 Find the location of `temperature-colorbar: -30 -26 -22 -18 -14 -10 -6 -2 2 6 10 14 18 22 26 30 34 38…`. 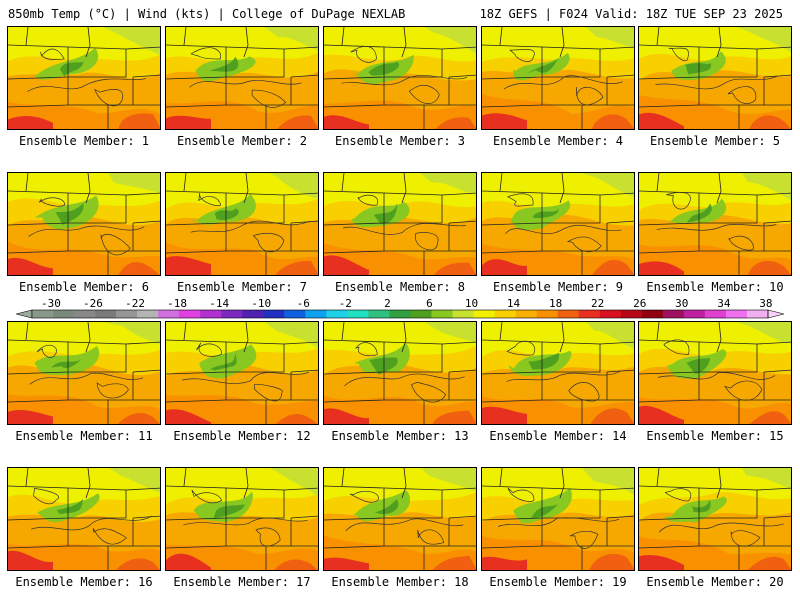

temperature-colorbar: -30 -26 -22 -18 -14 -10 -6 -2 2 6 10 14 18 22 26 30 34 38… is located at coordinates (400, 308).